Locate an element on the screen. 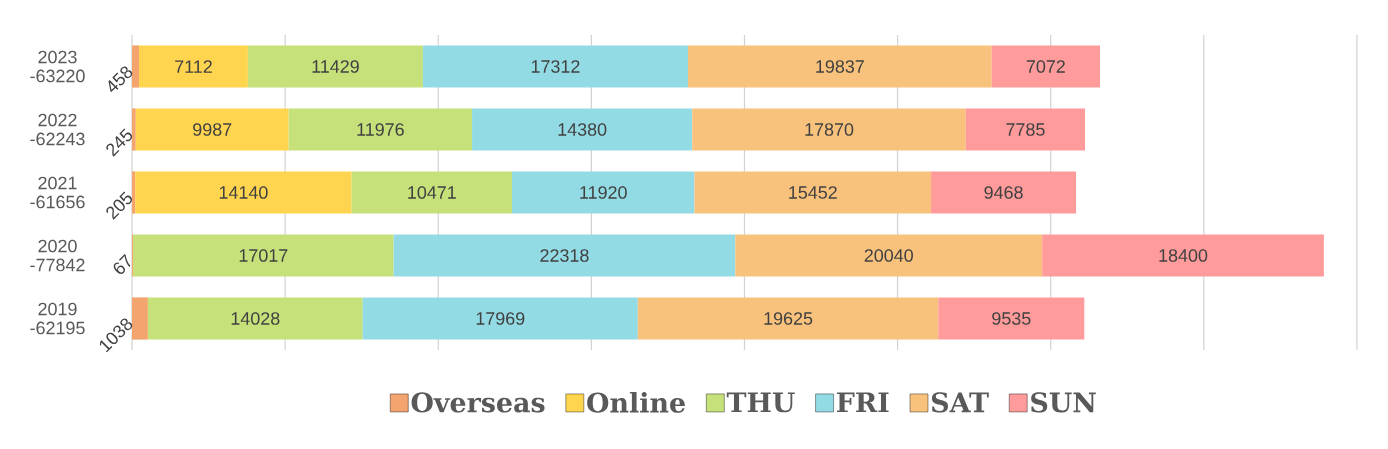 This screenshot has height=449, width=1388. data-label: 11976 is located at coordinates (380, 129).